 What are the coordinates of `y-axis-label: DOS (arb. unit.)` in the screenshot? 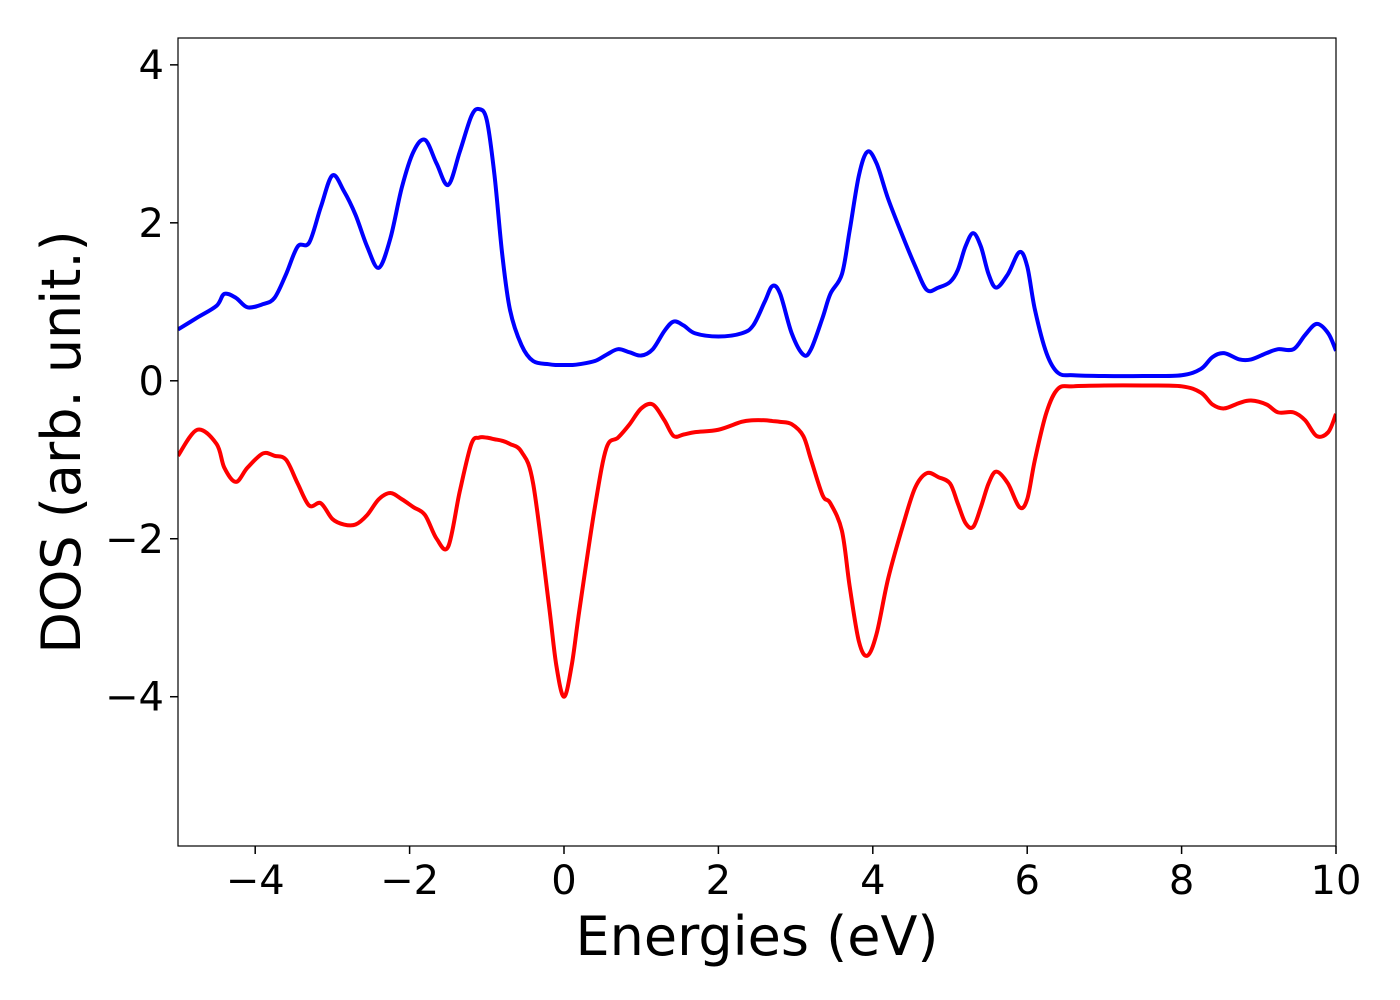 It's located at (61, 441).